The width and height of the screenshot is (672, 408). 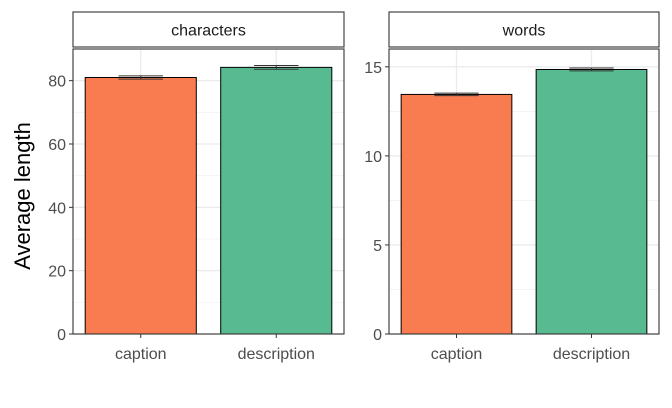 I want to click on y-tick-label: 10, so click(x=373, y=157).